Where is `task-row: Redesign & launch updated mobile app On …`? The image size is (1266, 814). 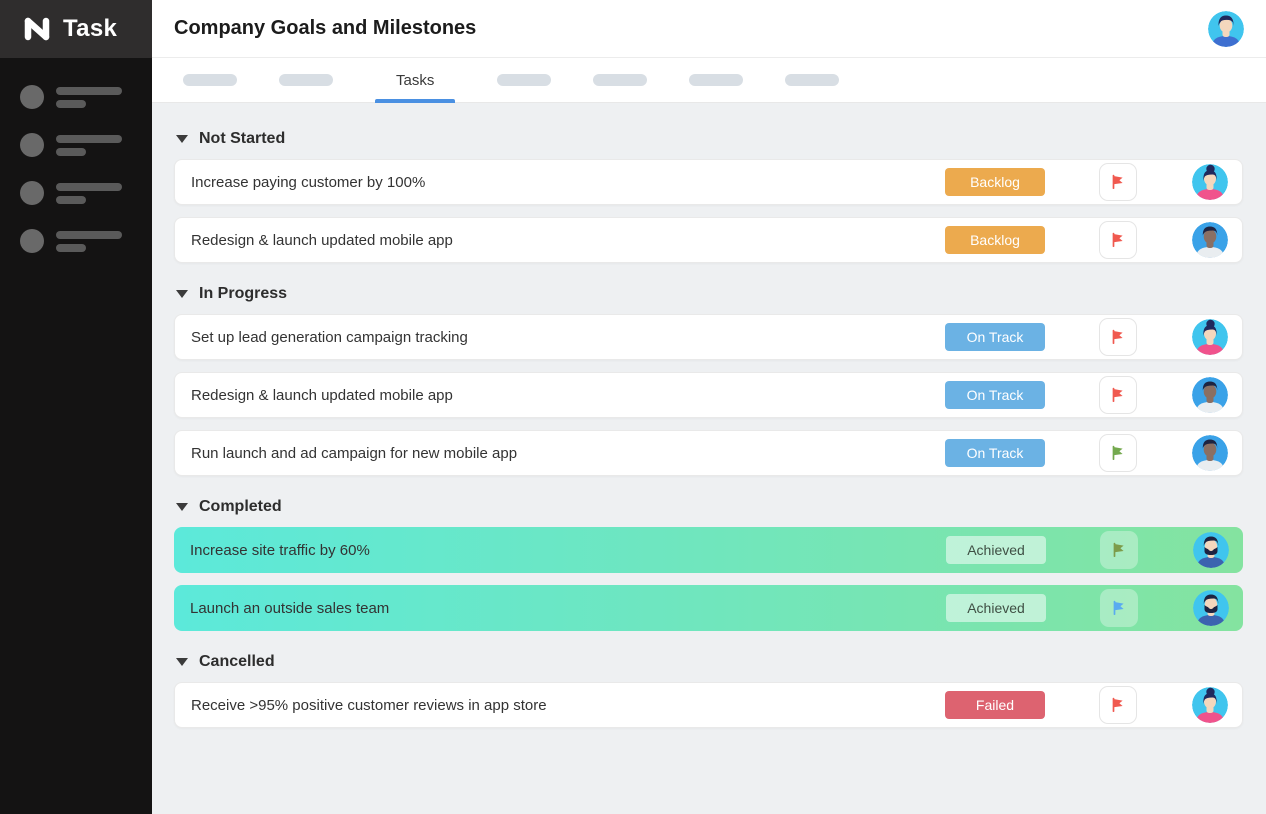 task-row: Redesign & launch updated mobile app On … is located at coordinates (708, 395).